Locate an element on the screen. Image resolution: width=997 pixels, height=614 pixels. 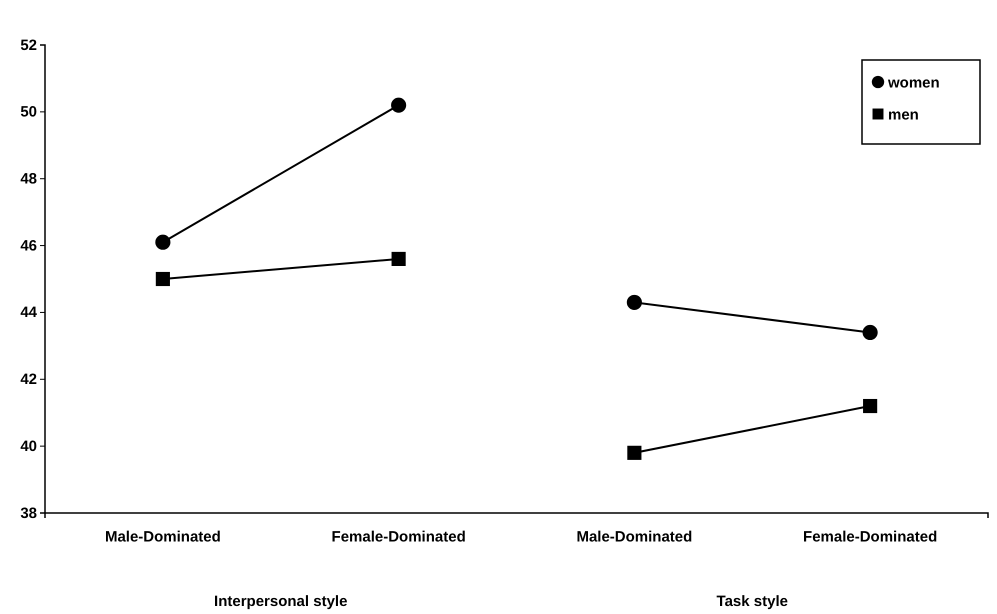
text: Interpersonal style is located at coordinates (281, 601).